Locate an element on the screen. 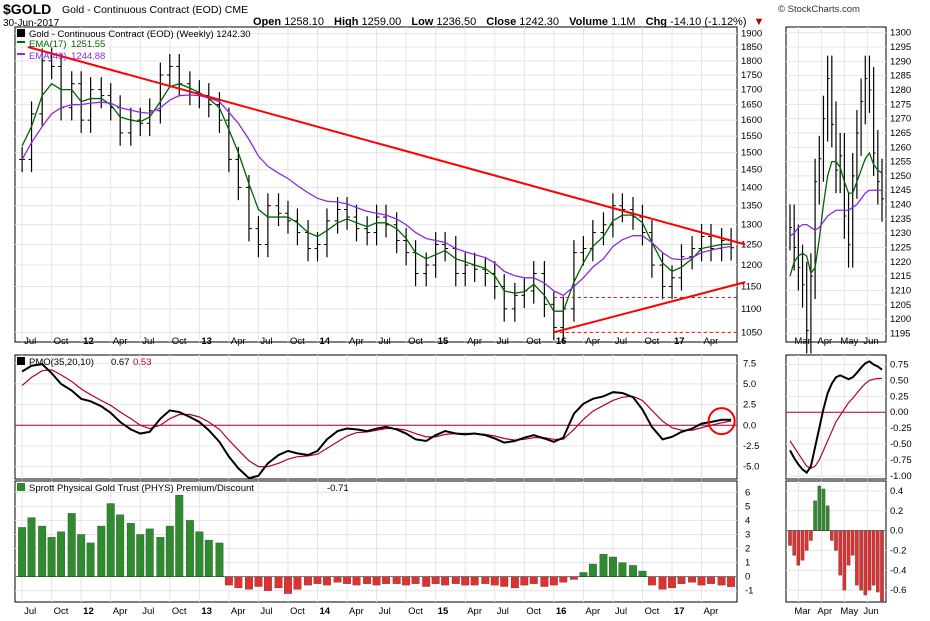  daily-price-y-tick-label: 1195 is located at coordinates (900, 333).